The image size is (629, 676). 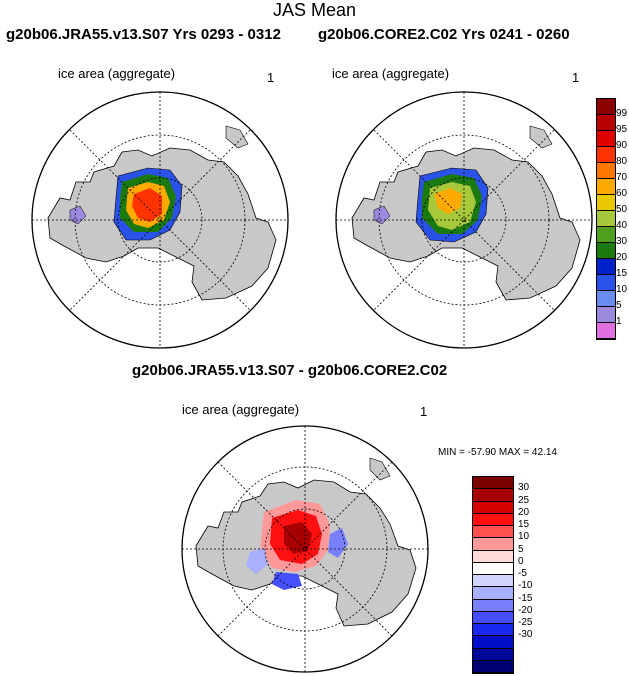 I want to click on diff-colorbar-tick-label: -30, so click(x=525, y=635).